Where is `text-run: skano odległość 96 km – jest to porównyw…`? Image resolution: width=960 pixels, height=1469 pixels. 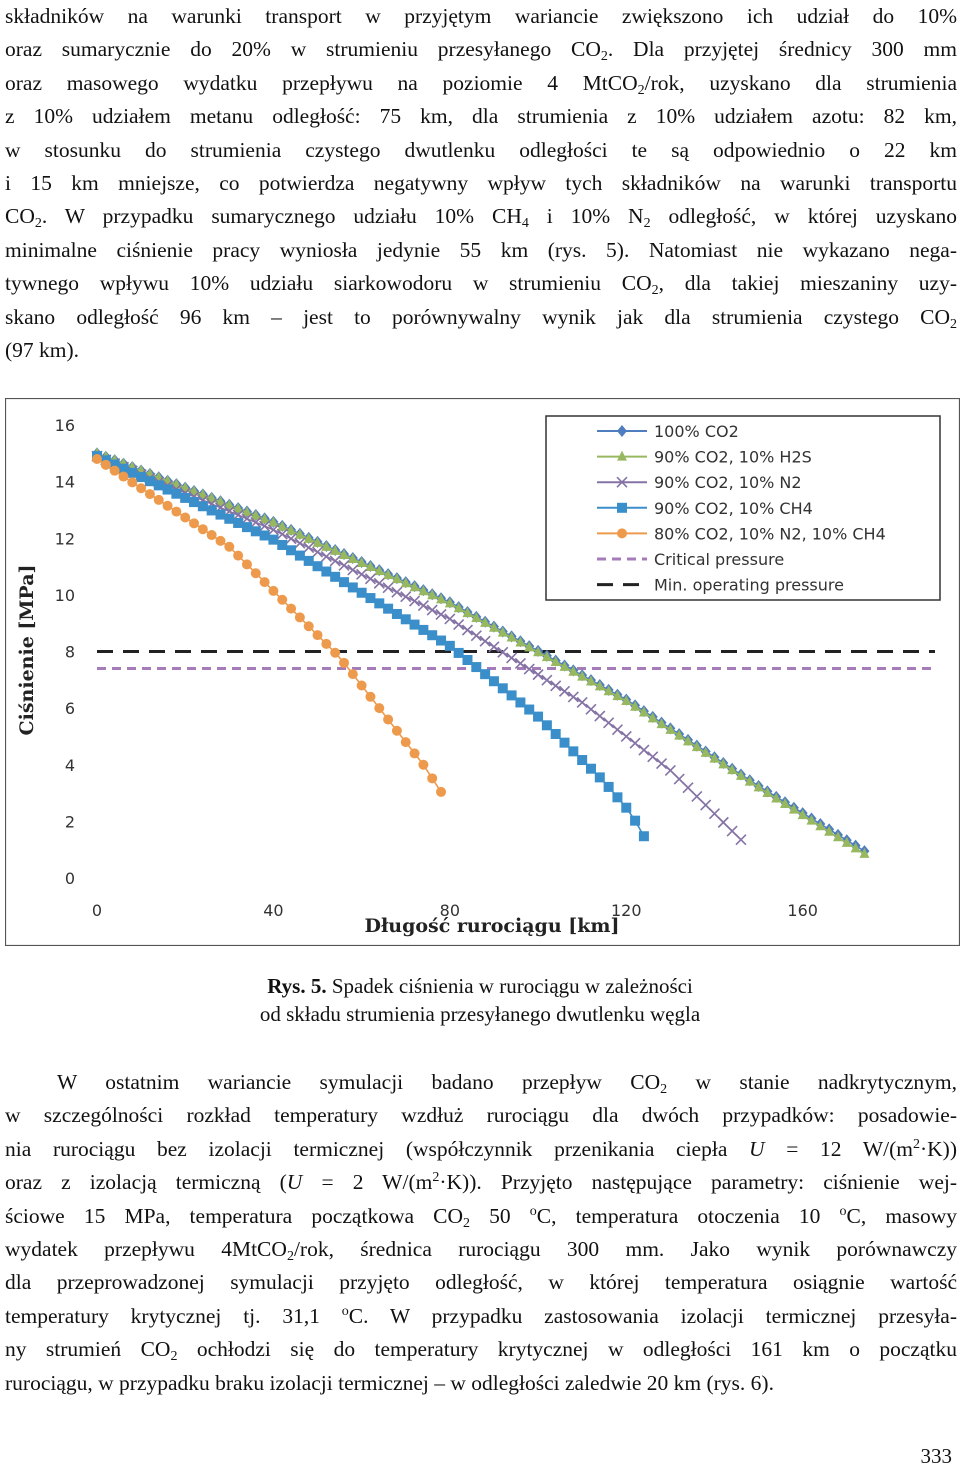 text-run: skano odległość 96 km – jest to porównyw… is located at coordinates (477, 316).